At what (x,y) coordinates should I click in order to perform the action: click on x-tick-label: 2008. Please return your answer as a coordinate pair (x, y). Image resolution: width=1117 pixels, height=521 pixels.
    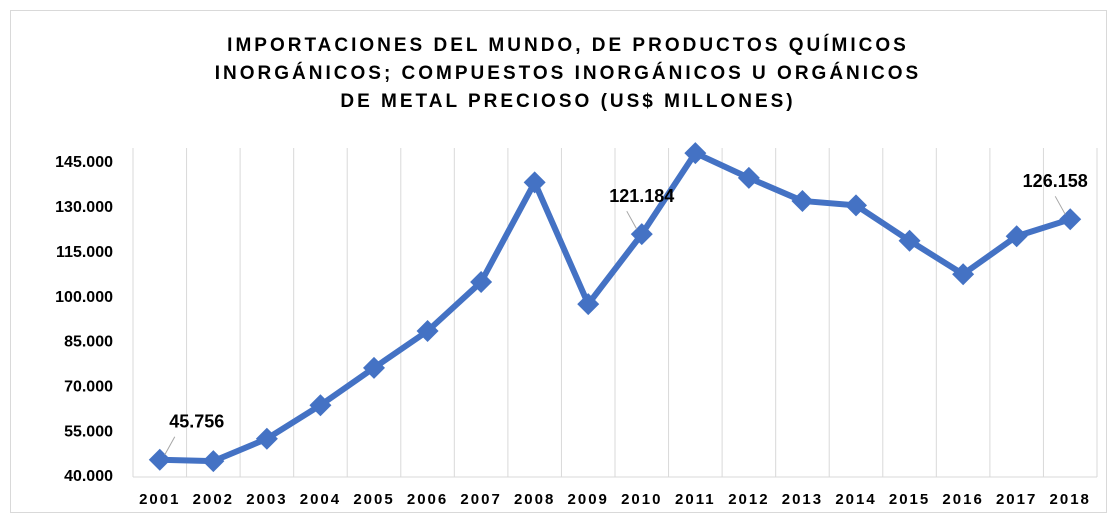
    Looking at the image, I should click on (534, 499).